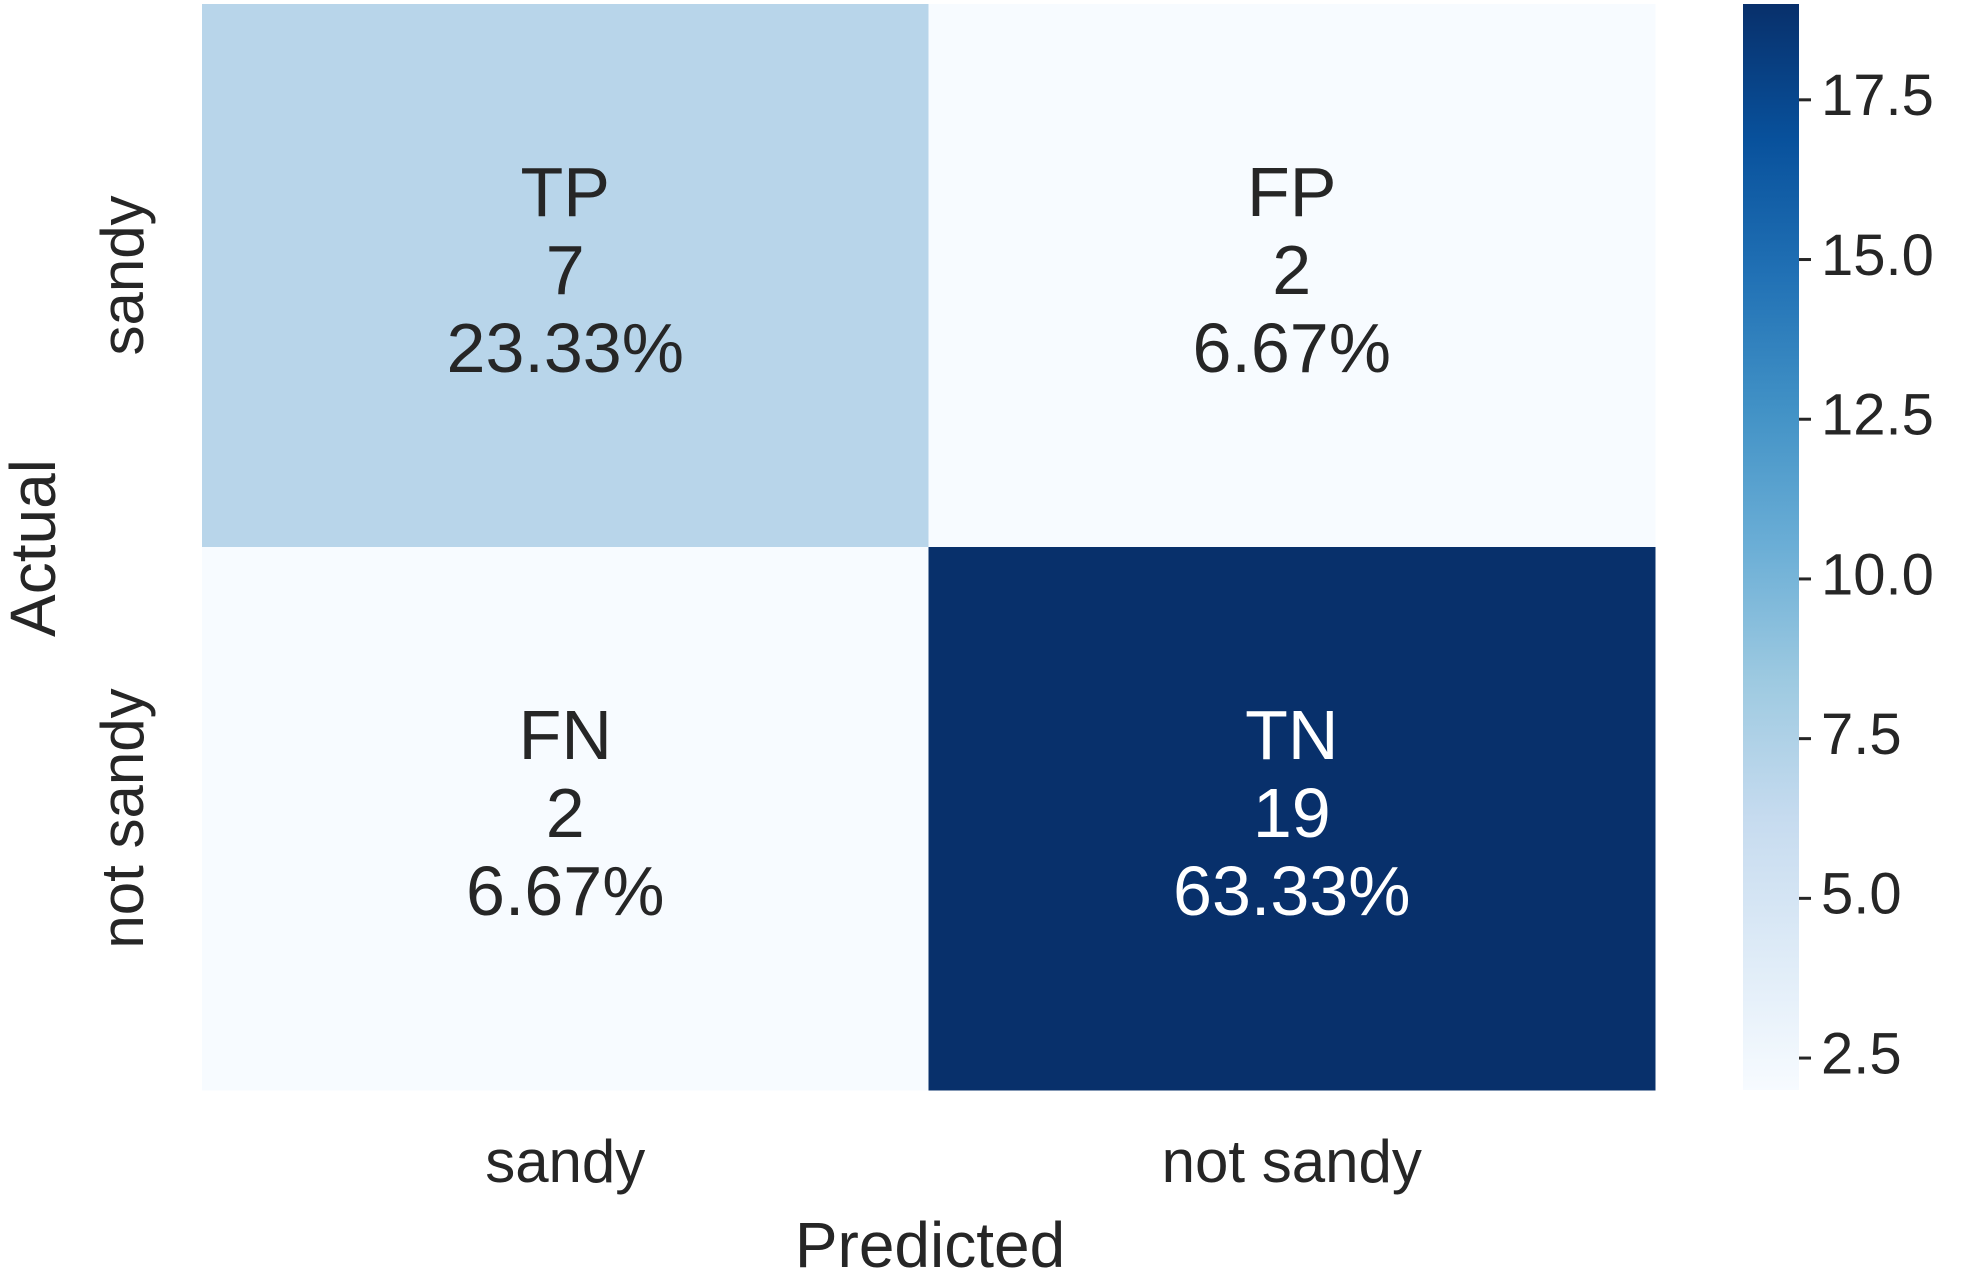 The image size is (1983, 1279). I want to click on y-axis-label: Actual, so click(34, 548).